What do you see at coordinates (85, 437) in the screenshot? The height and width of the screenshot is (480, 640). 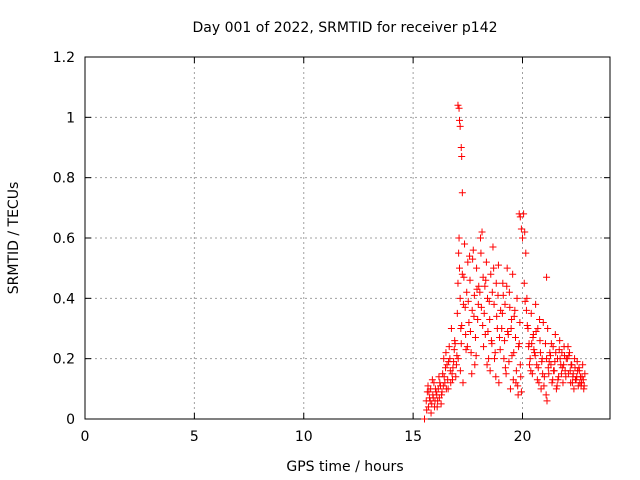 I see `x-tick-label: 0` at bounding box center [85, 437].